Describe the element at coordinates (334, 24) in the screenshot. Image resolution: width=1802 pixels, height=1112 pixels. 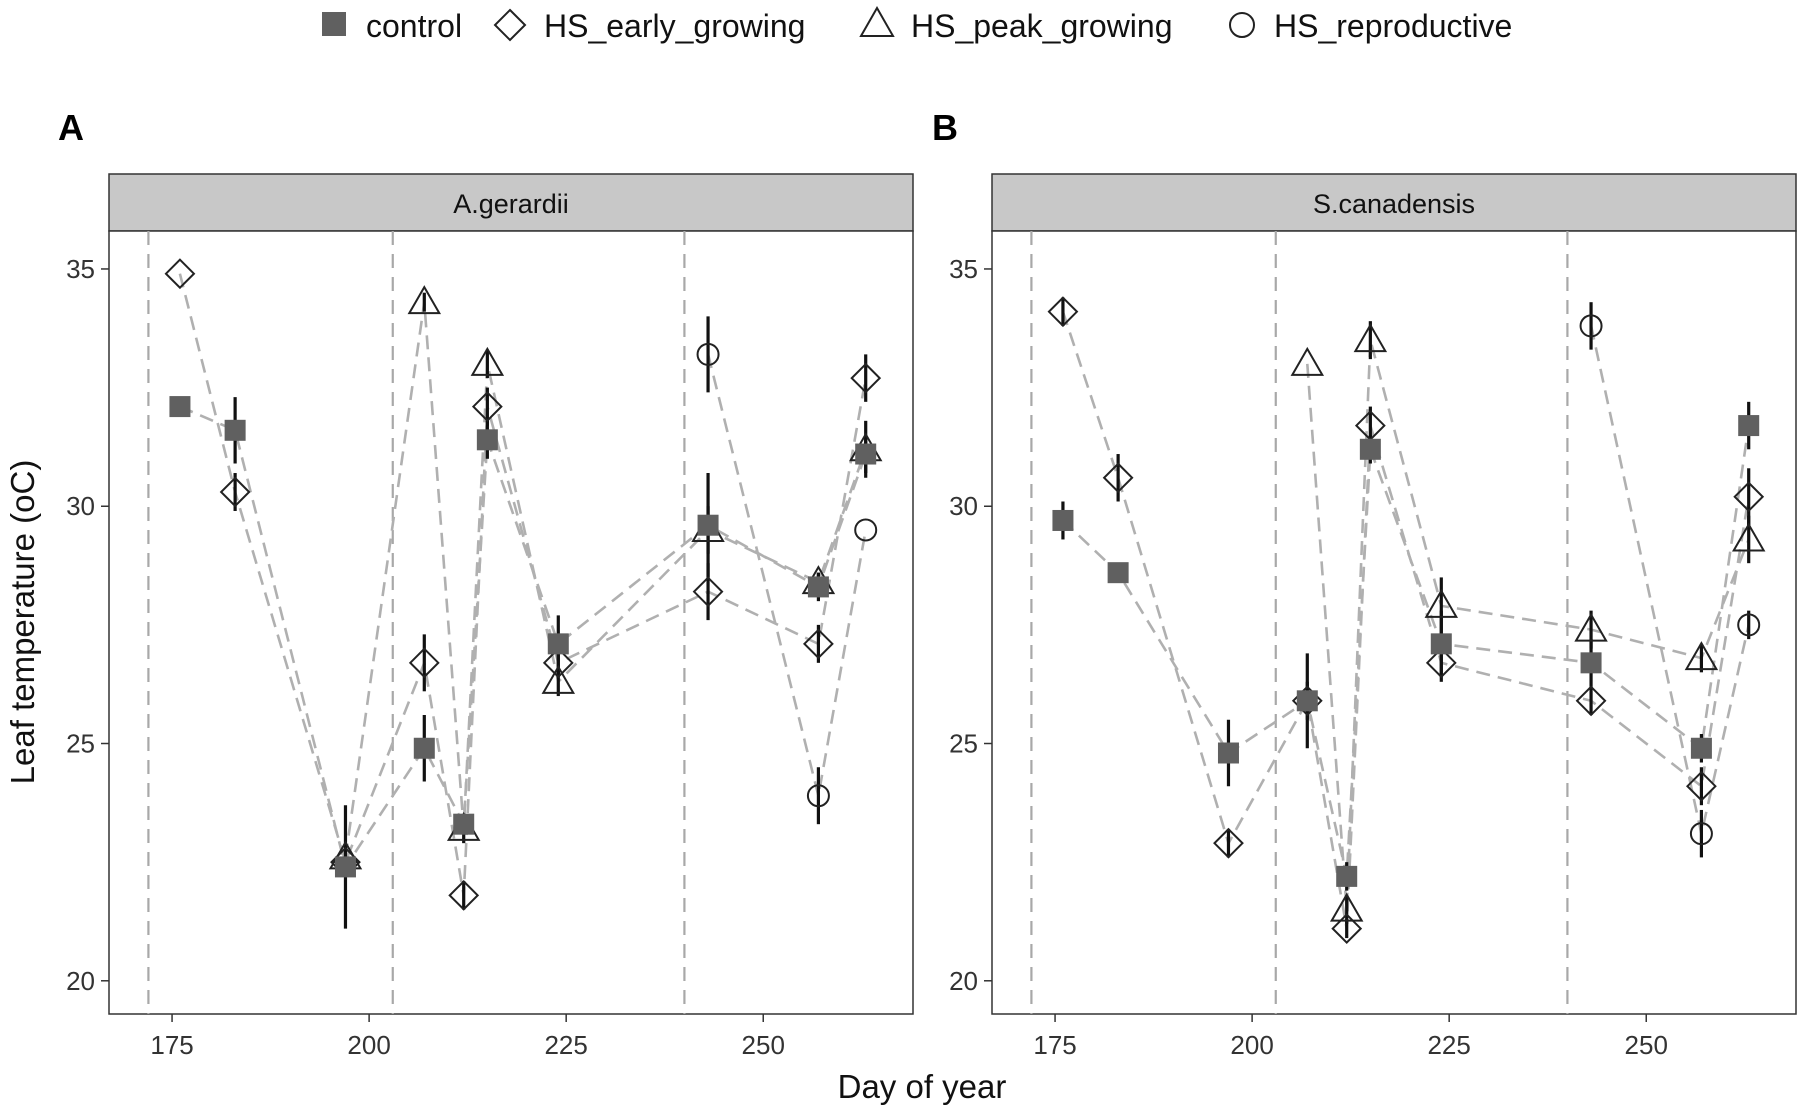
I see `legend-control-square-icon` at that location.